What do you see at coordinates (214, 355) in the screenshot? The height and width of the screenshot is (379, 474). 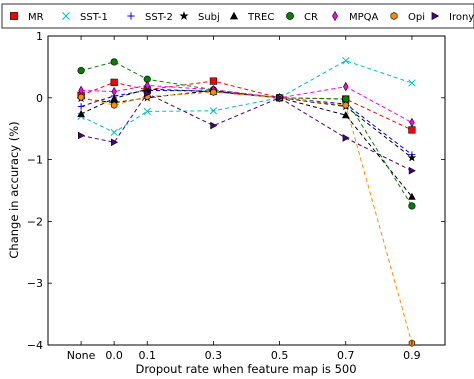 I see `x-tick-label: 0.3` at bounding box center [214, 355].